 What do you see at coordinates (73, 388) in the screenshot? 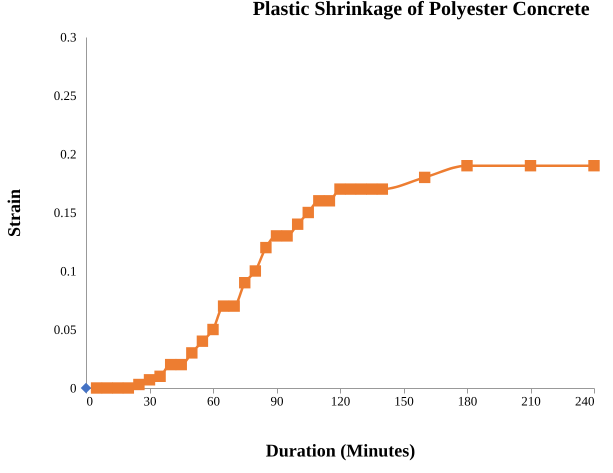
I see `y-tick-label: 0` at bounding box center [73, 388].